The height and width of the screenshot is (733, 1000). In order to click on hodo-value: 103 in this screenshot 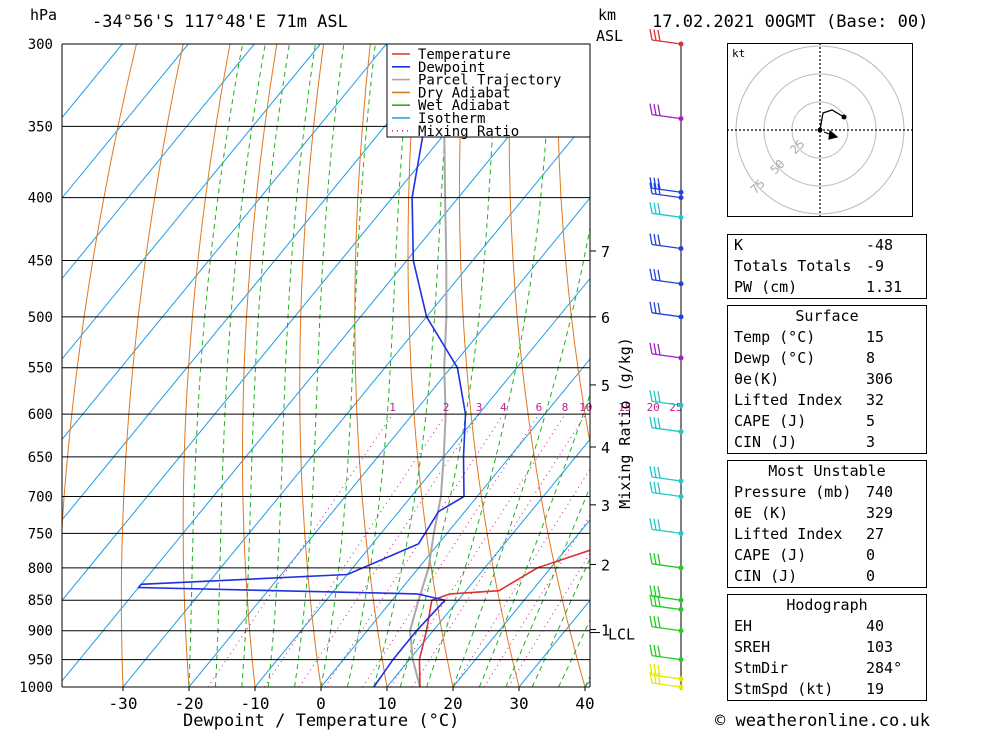, I will do `click(880, 647)`.